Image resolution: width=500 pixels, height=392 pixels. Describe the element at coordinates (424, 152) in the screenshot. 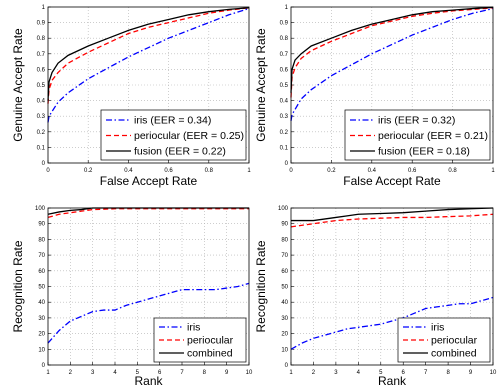

I see `legend-label: fusion (EER = 0.18)` at that location.